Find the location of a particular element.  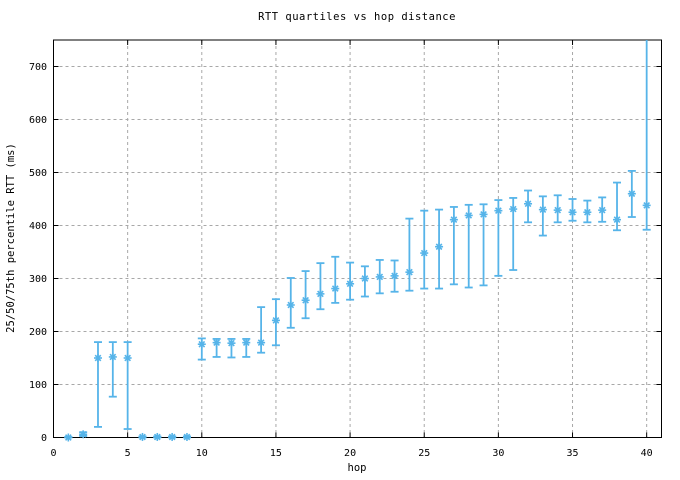

chart-title: RTT quartiles vs hop distance is located at coordinates (357, 17).